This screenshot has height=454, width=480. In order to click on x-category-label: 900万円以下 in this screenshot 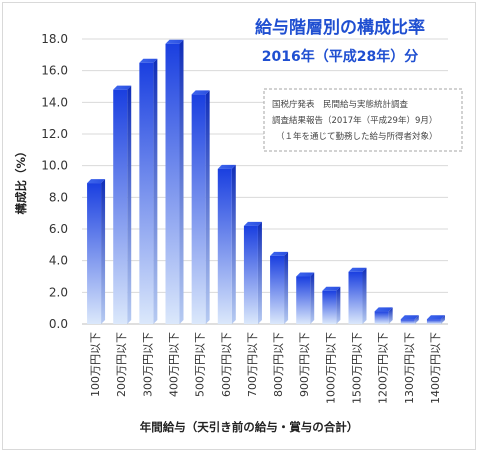, I will do `click(304, 364)`.